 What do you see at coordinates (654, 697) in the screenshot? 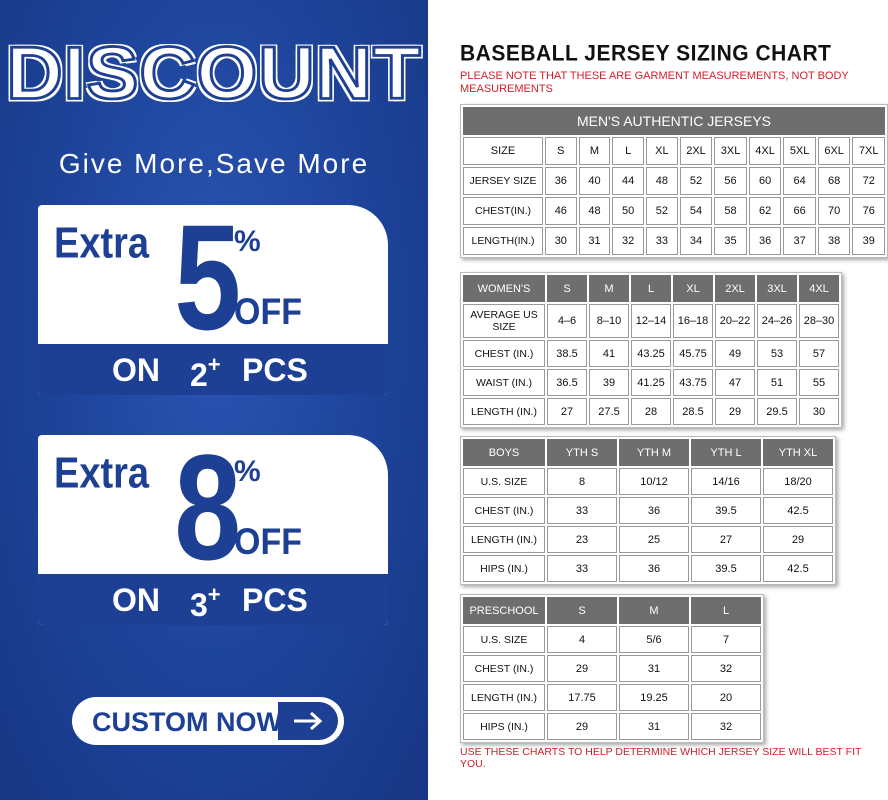
I see `cell: 19.25` at bounding box center [654, 697].